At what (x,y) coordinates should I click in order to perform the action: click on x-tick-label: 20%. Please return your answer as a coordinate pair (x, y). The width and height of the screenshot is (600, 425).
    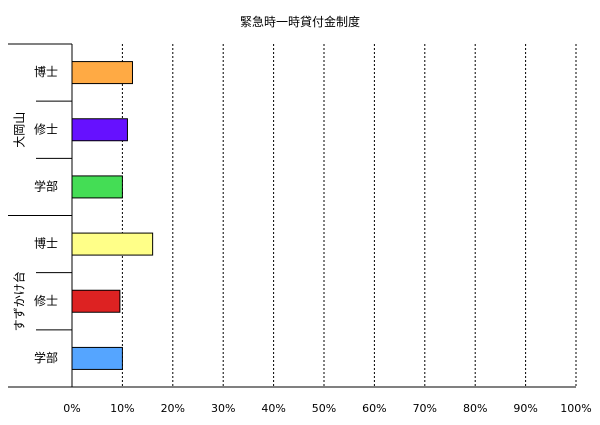
    Looking at the image, I should click on (173, 408).